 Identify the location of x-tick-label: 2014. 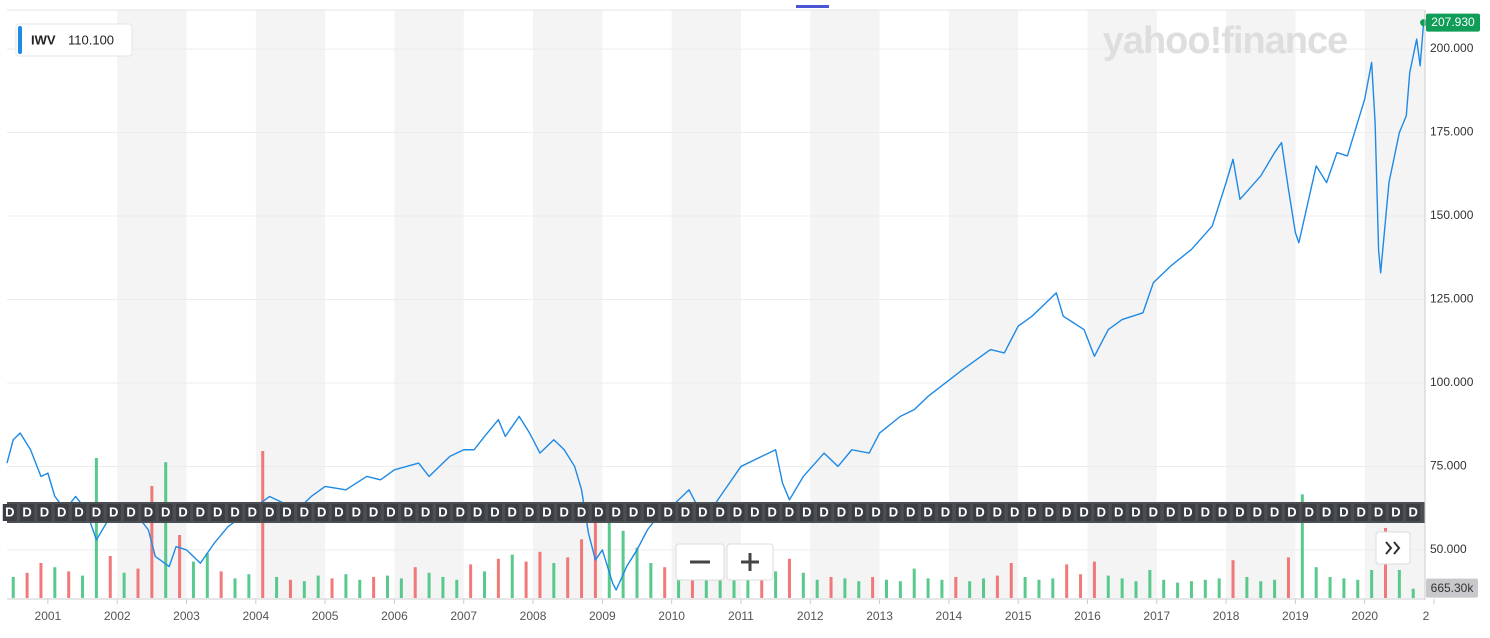
(949, 616).